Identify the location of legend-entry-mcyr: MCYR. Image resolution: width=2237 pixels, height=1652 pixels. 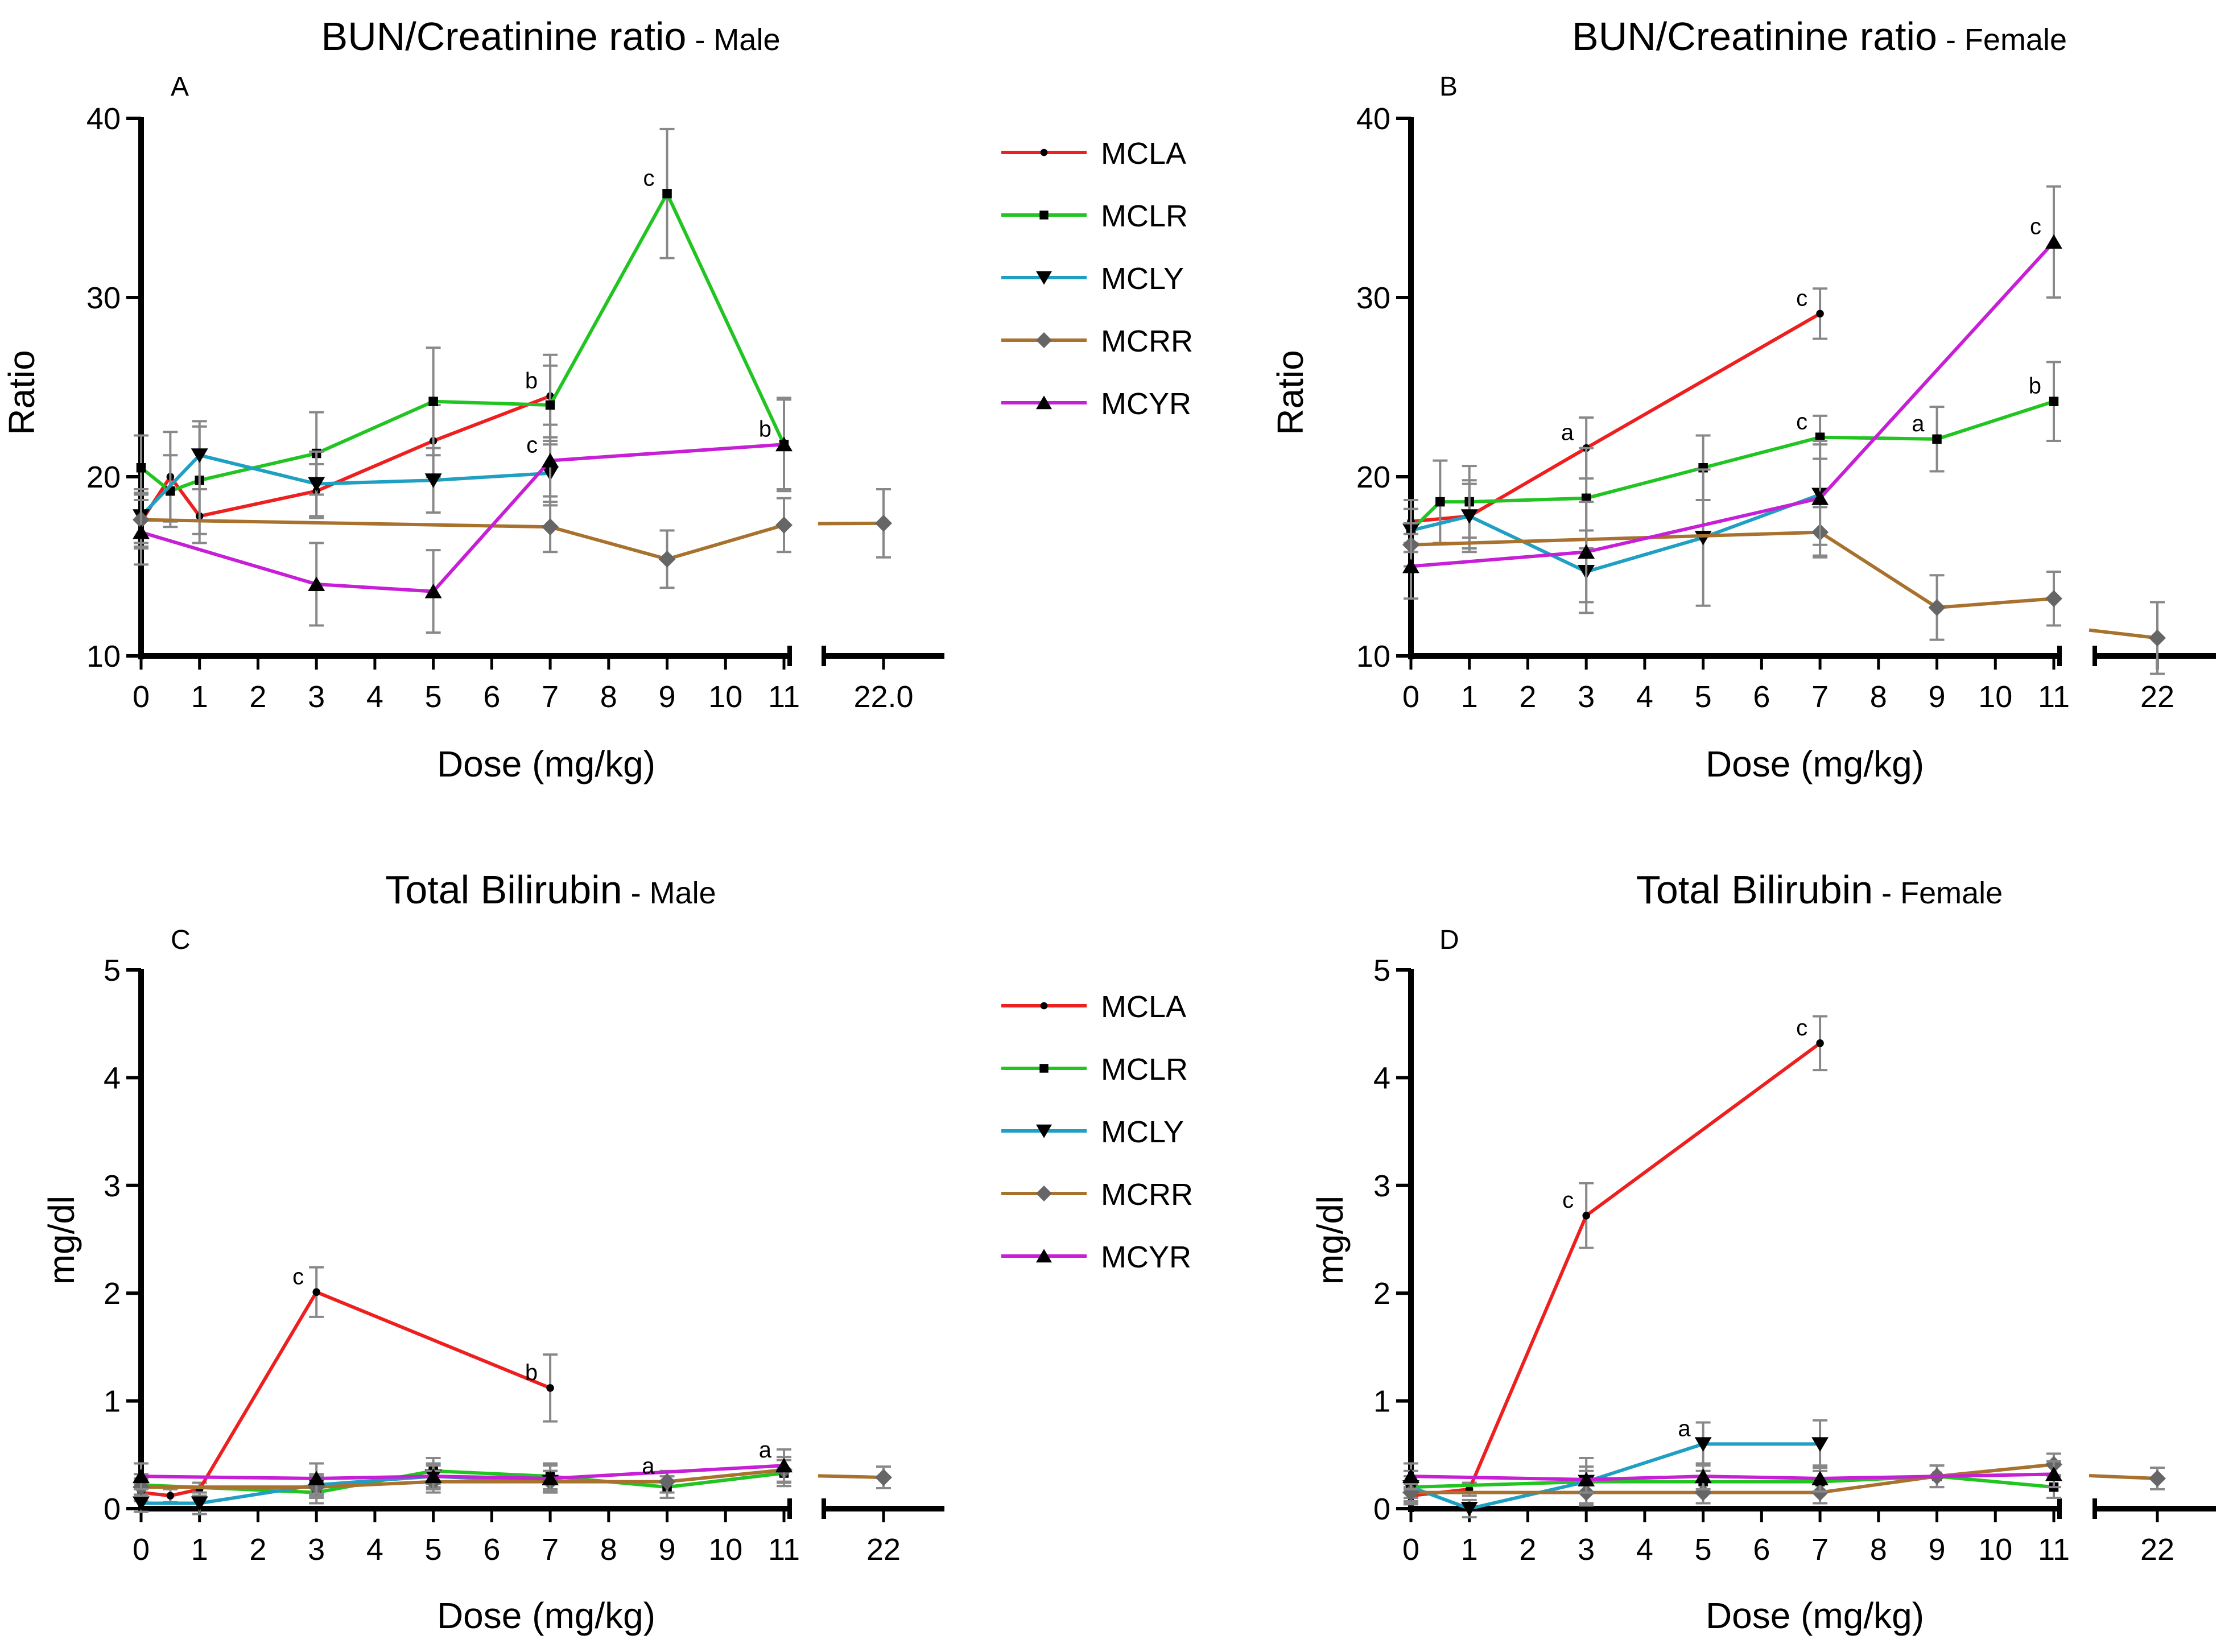
(1096, 404).